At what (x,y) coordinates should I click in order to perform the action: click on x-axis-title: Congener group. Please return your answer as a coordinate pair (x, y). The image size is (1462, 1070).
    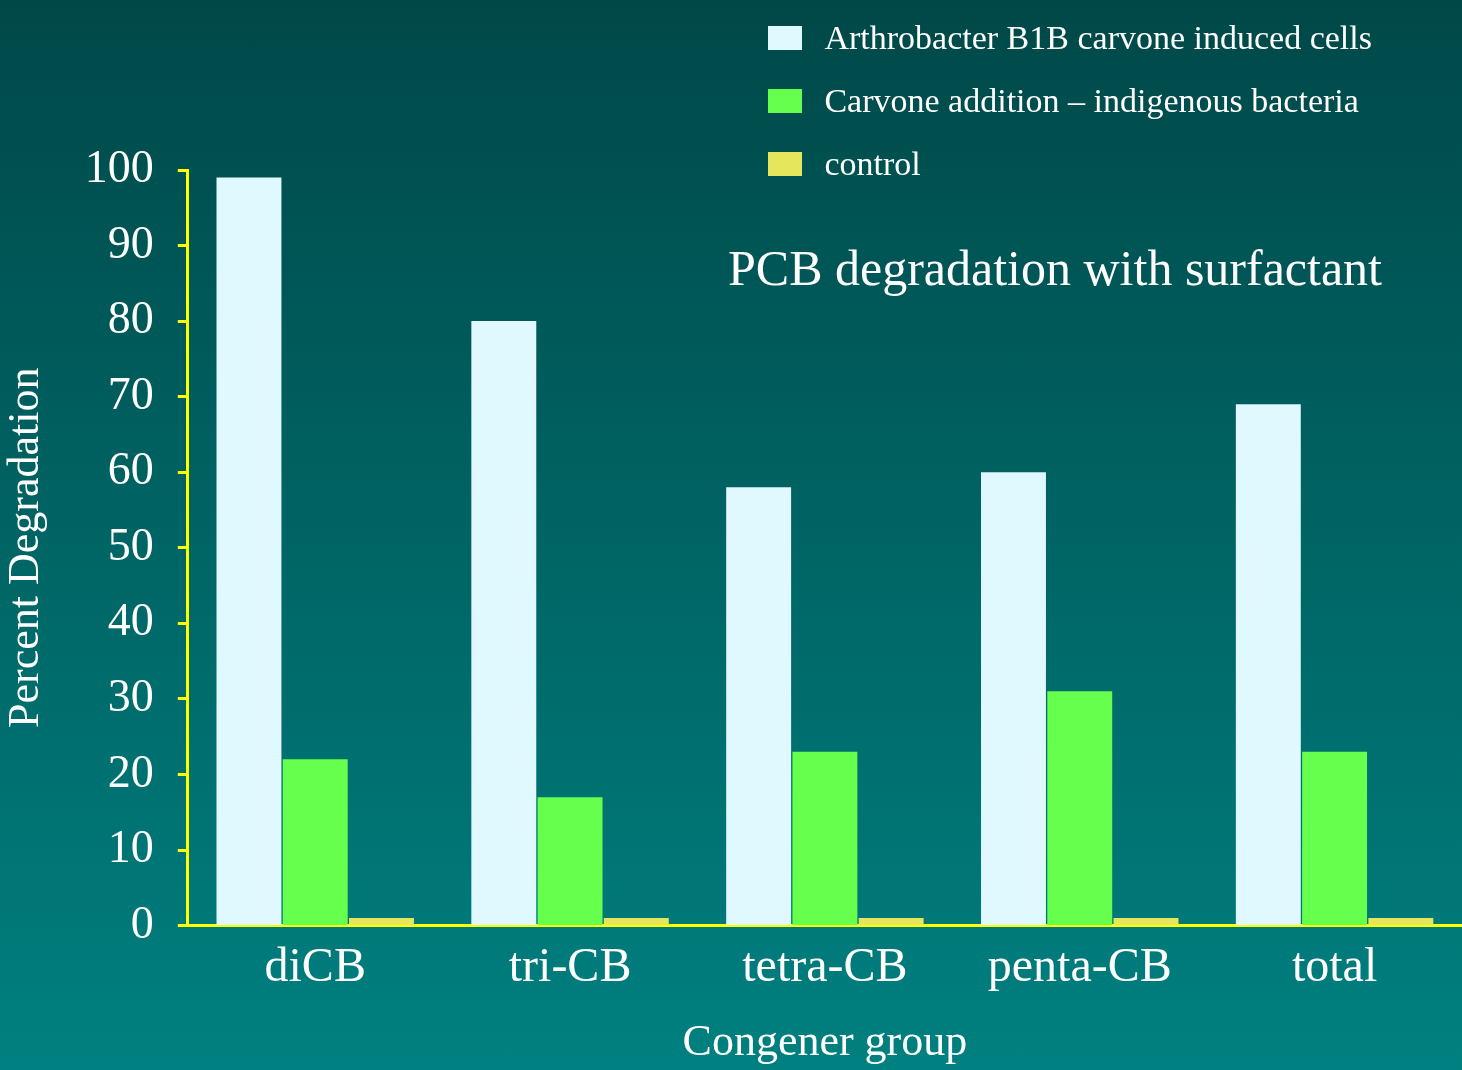
    Looking at the image, I should click on (825, 1041).